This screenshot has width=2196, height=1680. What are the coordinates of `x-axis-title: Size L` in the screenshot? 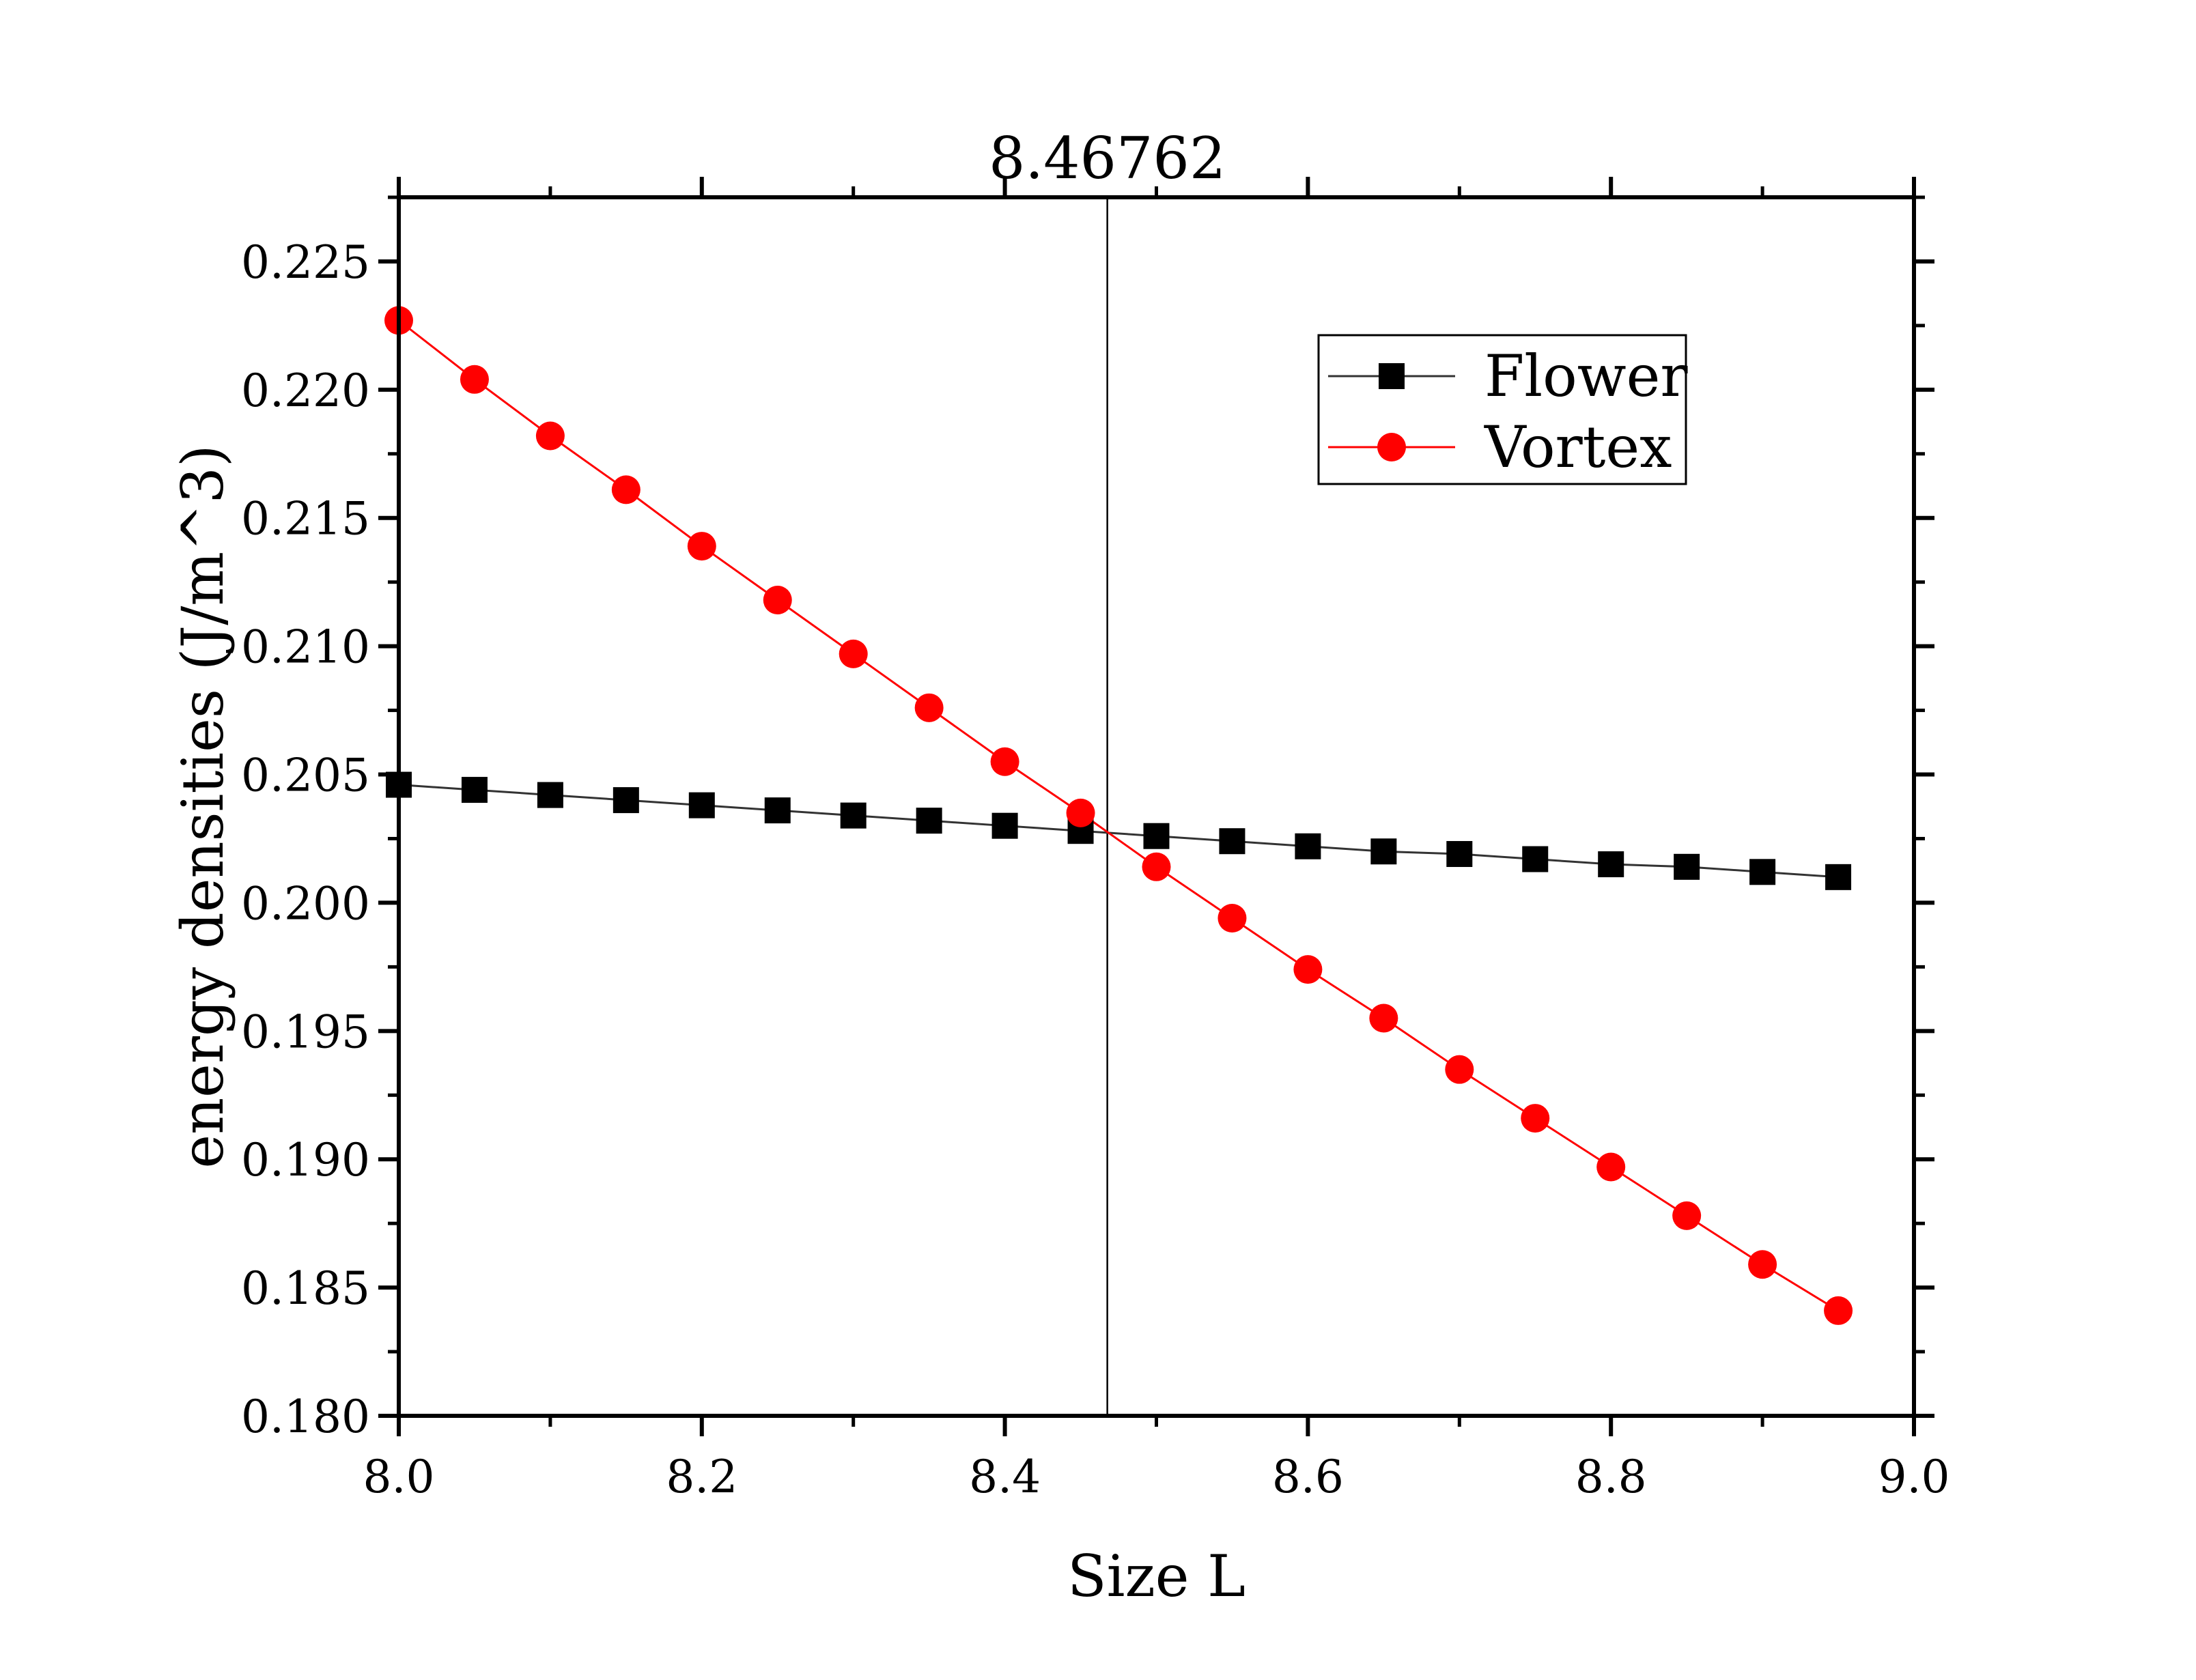 It's located at (1156, 1576).